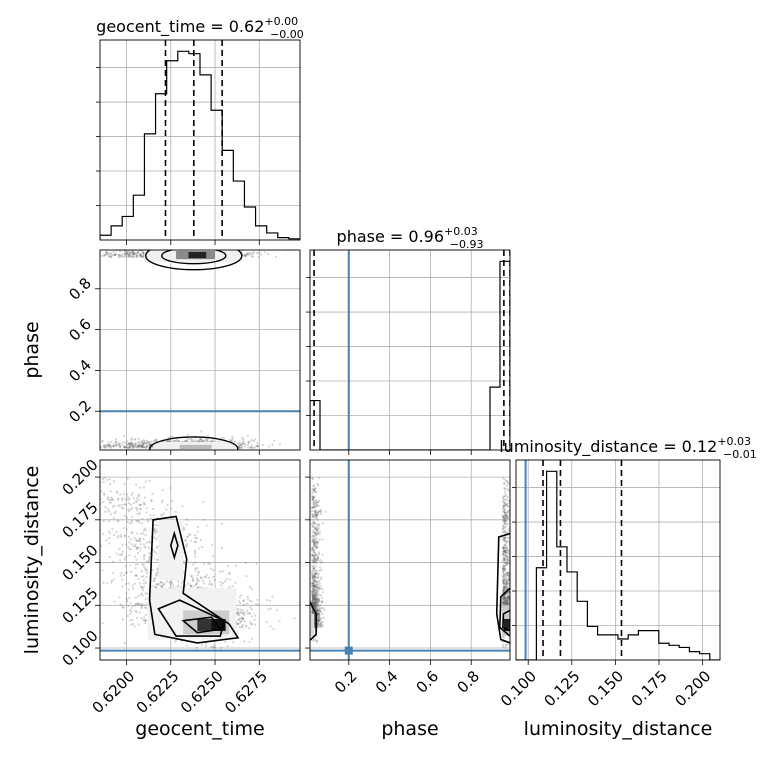 This screenshot has width=760, height=760. Describe the element at coordinates (740, 454) in the screenshot. I see `title-subscript: −0.01` at that location.